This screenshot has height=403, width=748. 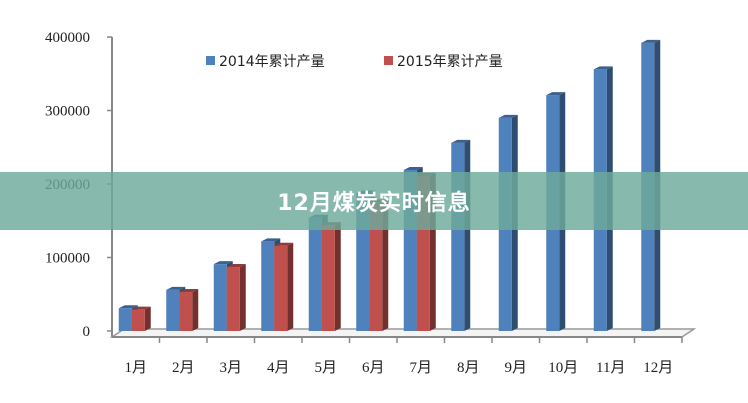 I want to click on y-tick-label: 400000, so click(x=67, y=38).